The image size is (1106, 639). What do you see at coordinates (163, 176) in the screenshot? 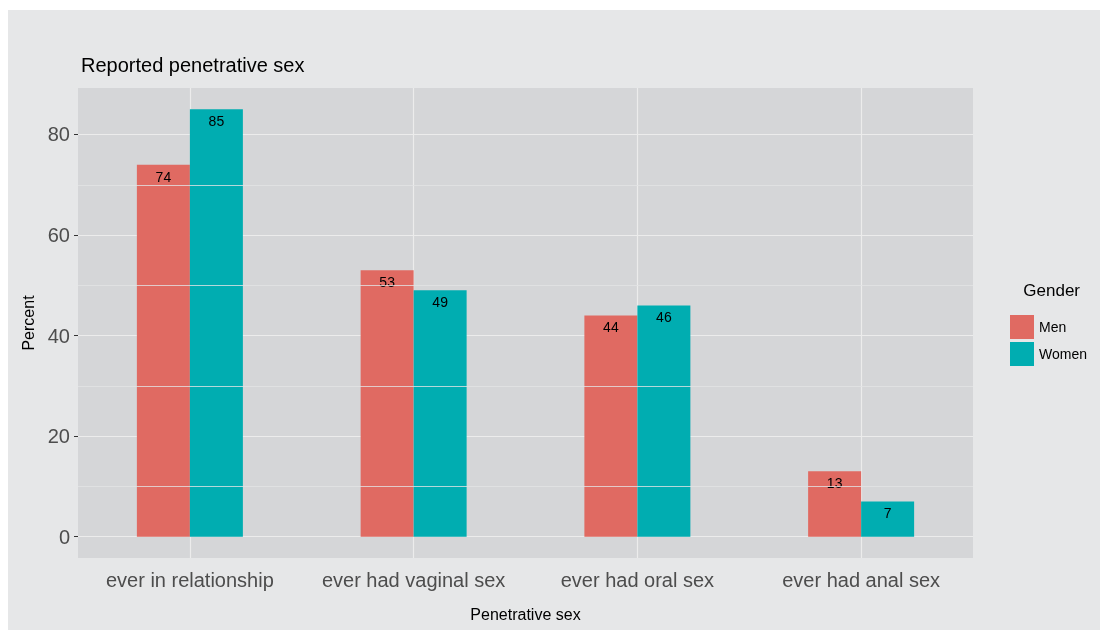
I see `data-label: 74` at bounding box center [163, 176].